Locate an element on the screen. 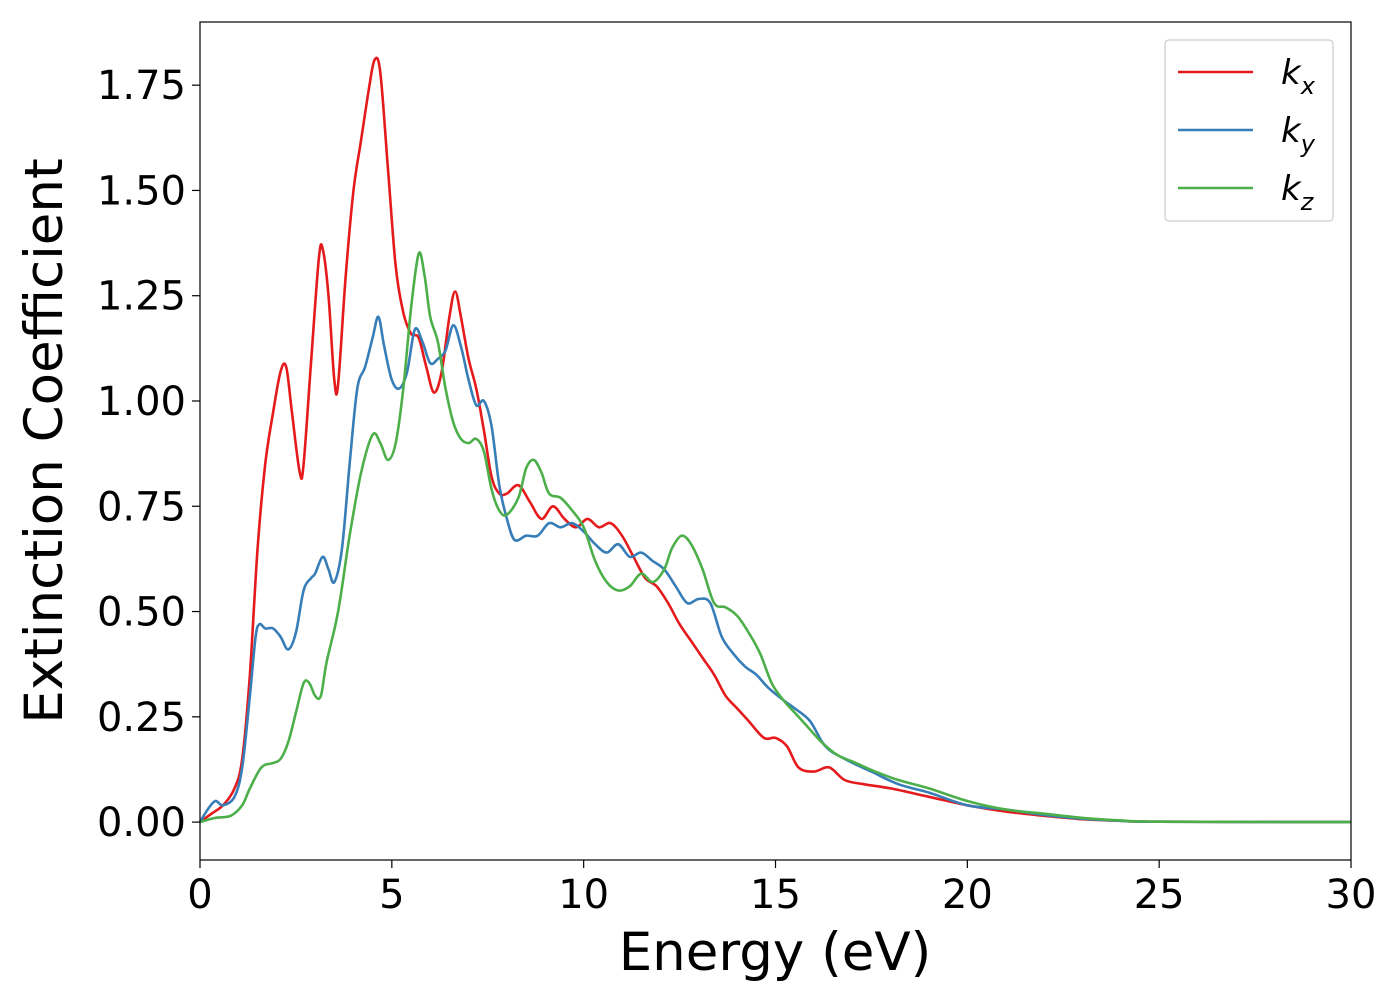 This screenshot has height=1000, width=1400. x-tick-label: 20 is located at coordinates (967, 895).